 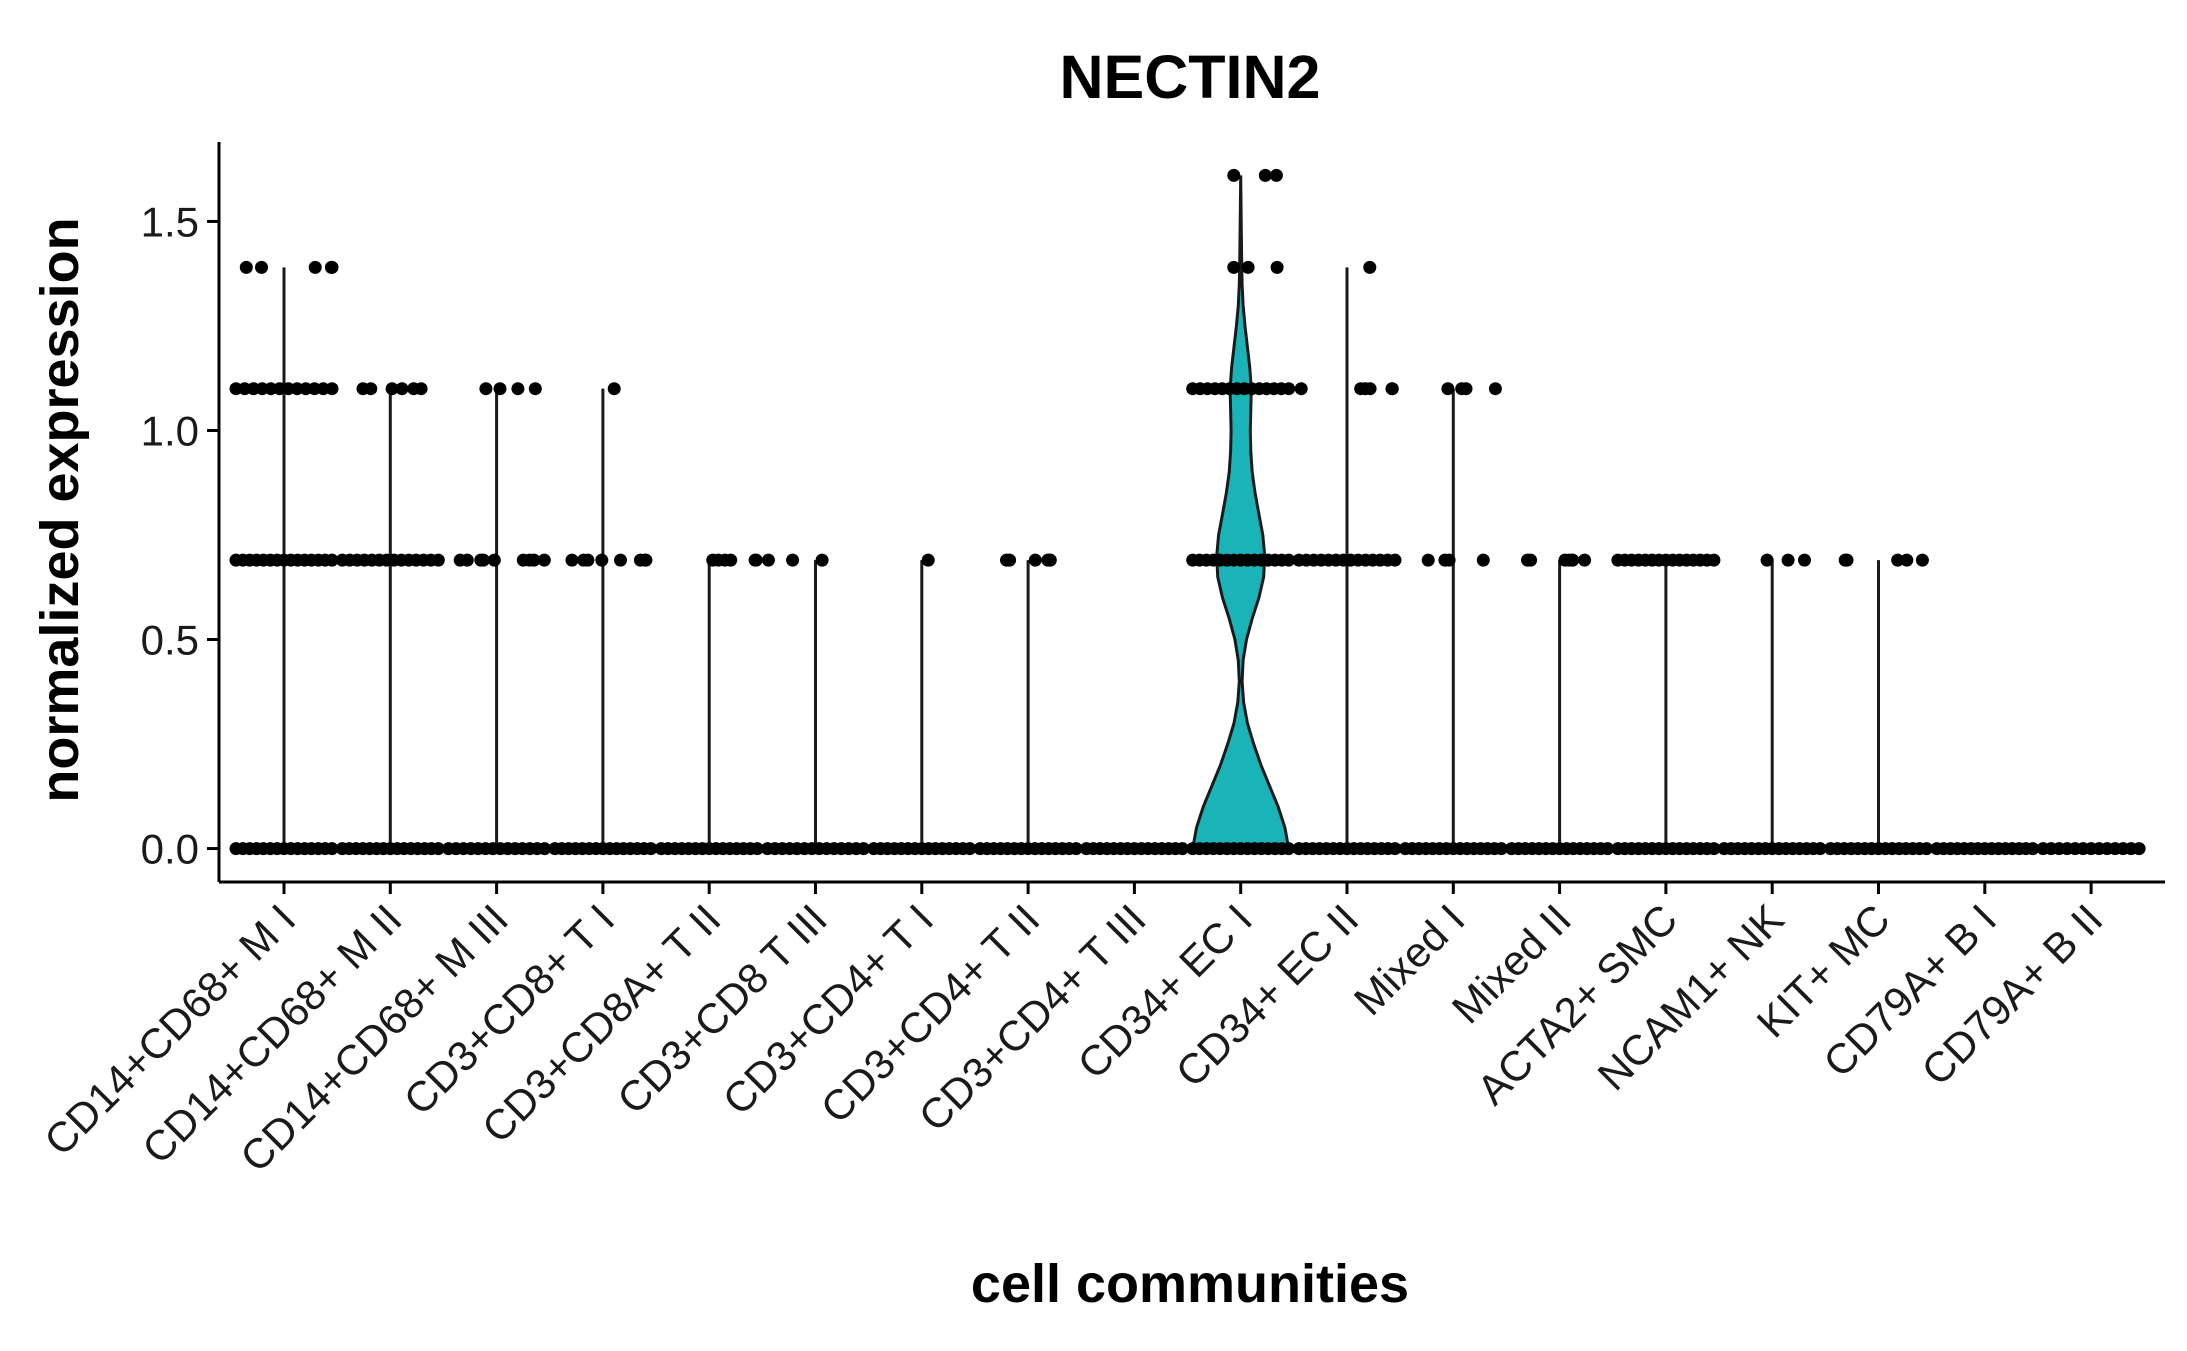 What do you see at coordinates (170, 640) in the screenshot?
I see `y-tick-label: 0.5` at bounding box center [170, 640].